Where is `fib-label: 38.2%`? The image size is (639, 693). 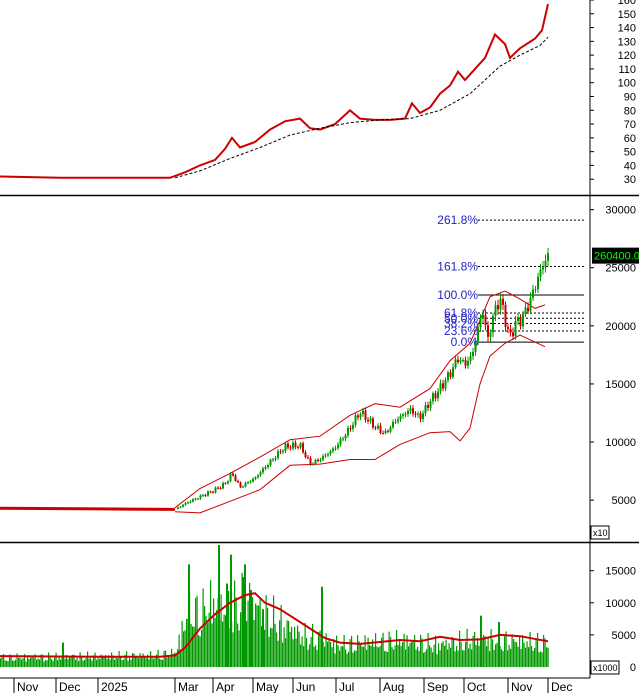 fib-label: 38.2% is located at coordinates (461, 324).